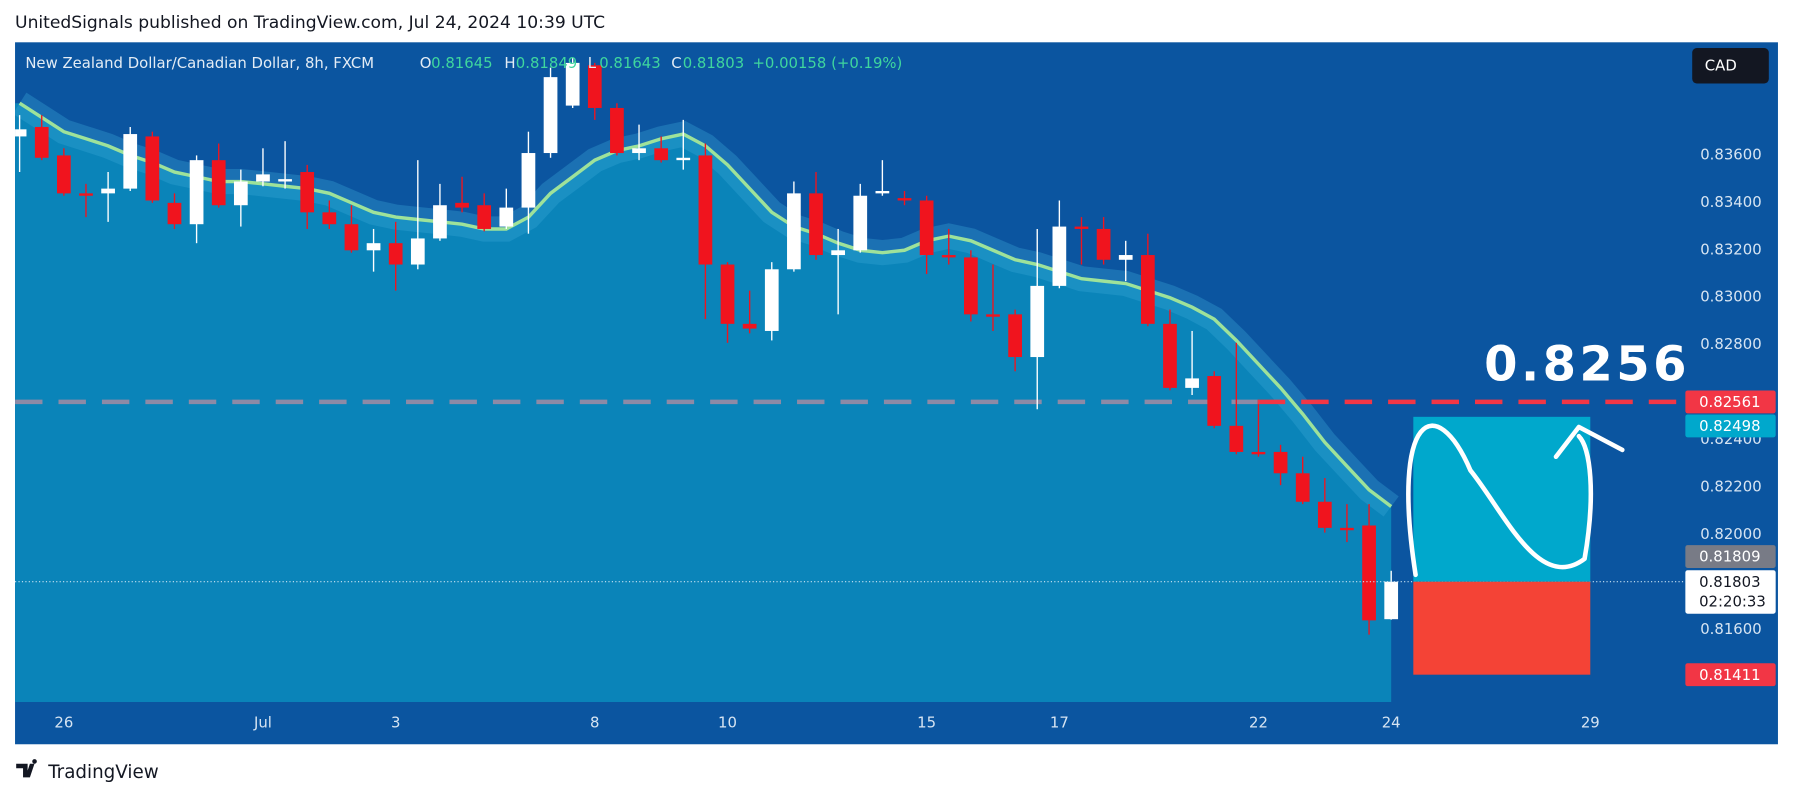 This screenshot has height=798, width=1793. Describe the element at coordinates (426, 63) in the screenshot. I see `legend-letter: O` at that location.